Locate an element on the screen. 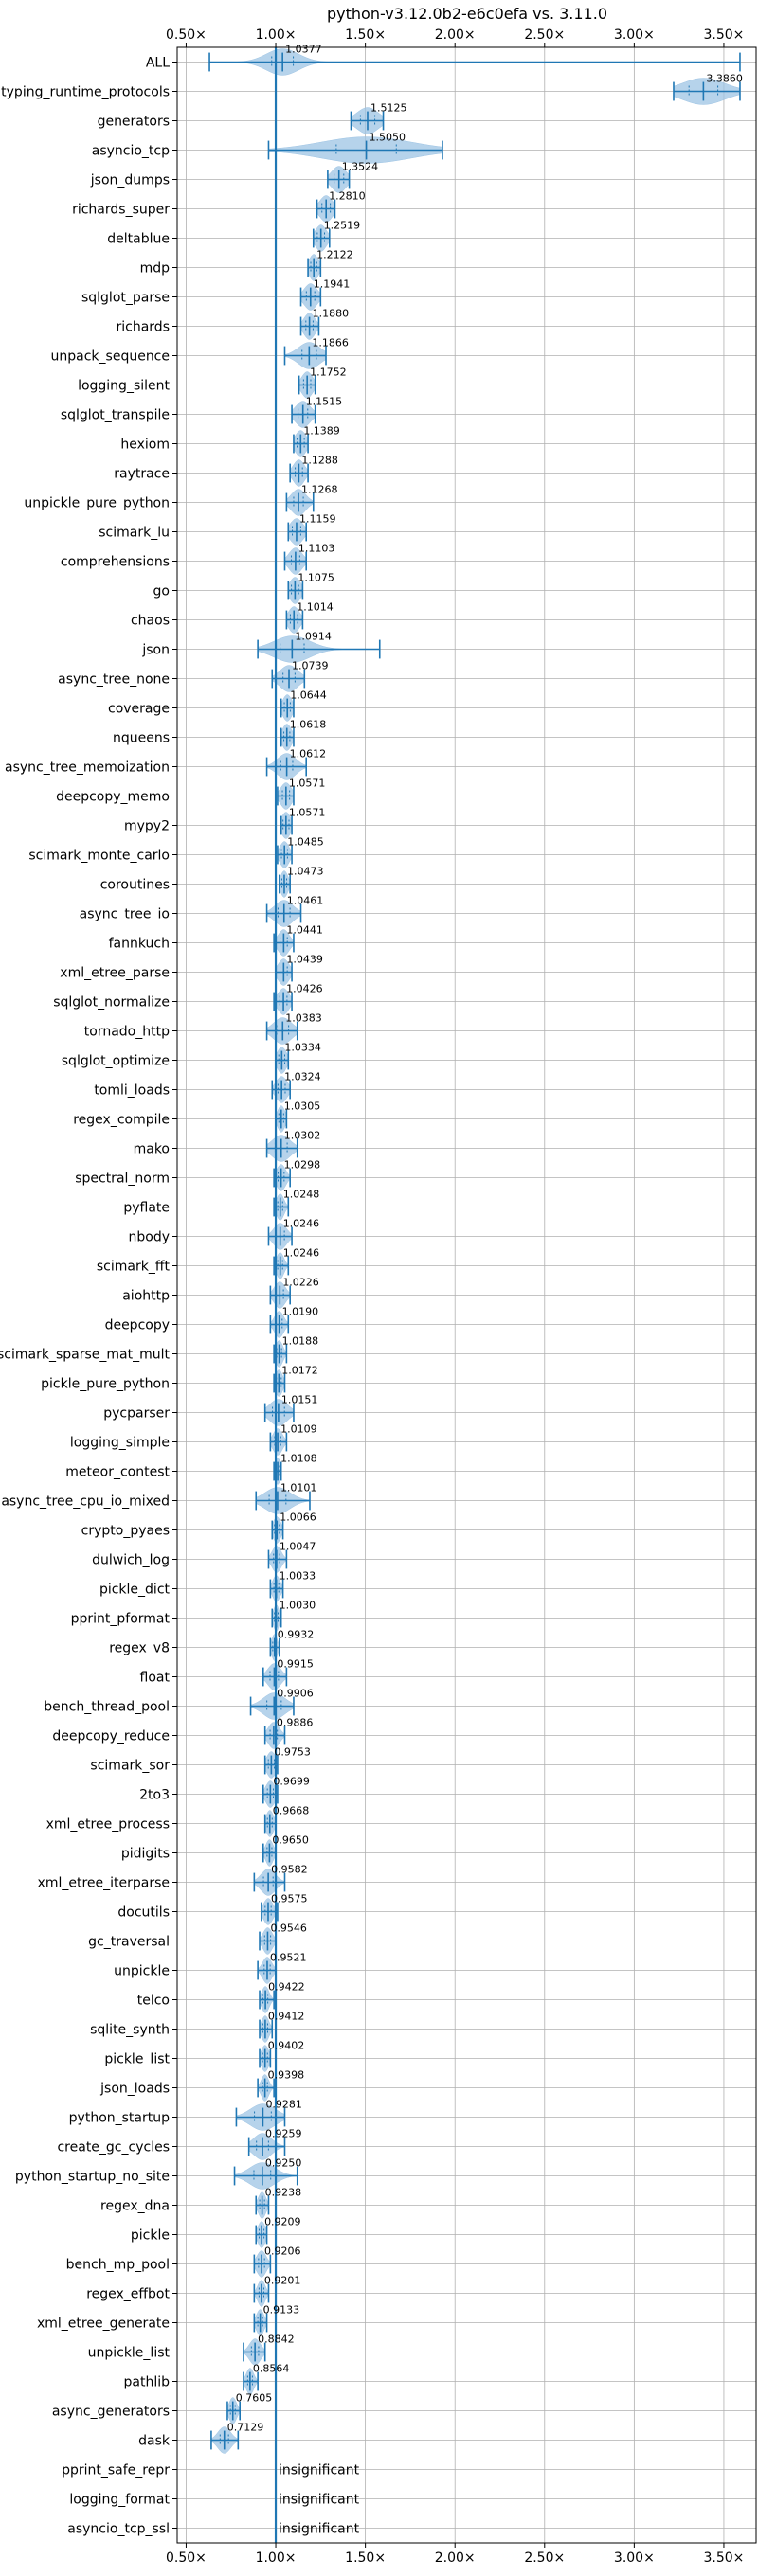 The width and height of the screenshot is (758, 2576). value-label: 1.1288 is located at coordinates (319, 461).